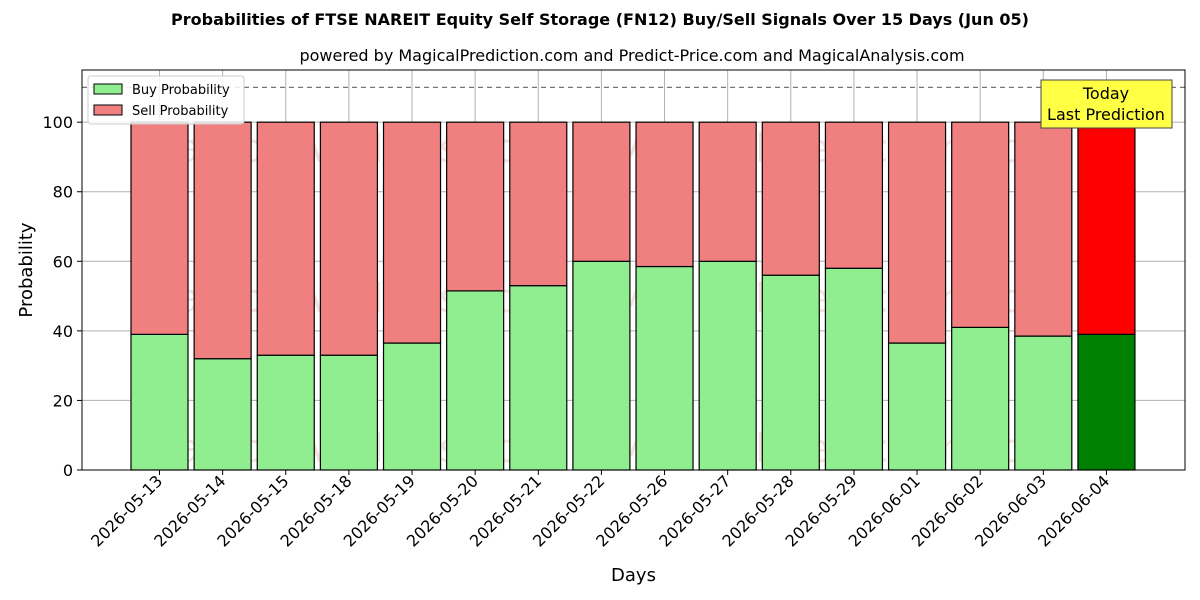 The width and height of the screenshot is (1200, 600). Describe the element at coordinates (1106, 114) in the screenshot. I see `annotation-line: Last Prediction` at that location.